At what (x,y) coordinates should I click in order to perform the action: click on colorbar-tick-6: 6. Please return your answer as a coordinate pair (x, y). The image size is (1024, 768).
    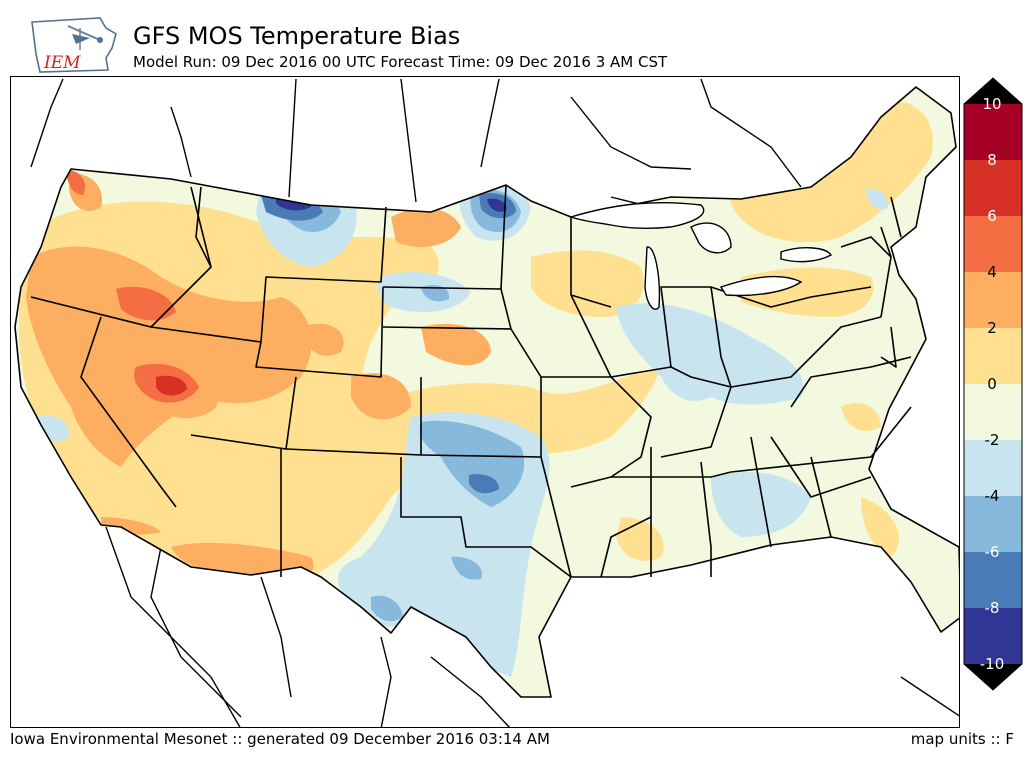
    Looking at the image, I should click on (992, 216).